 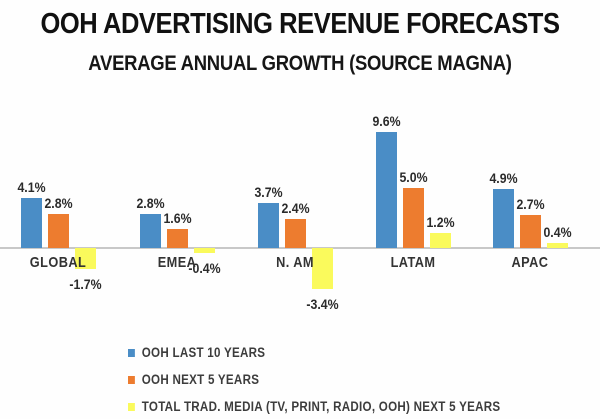 What do you see at coordinates (85, 258) in the screenshot?
I see `bar-total-trad-media-tv-print-radio-ooh-next-5-years-global` at bounding box center [85, 258].